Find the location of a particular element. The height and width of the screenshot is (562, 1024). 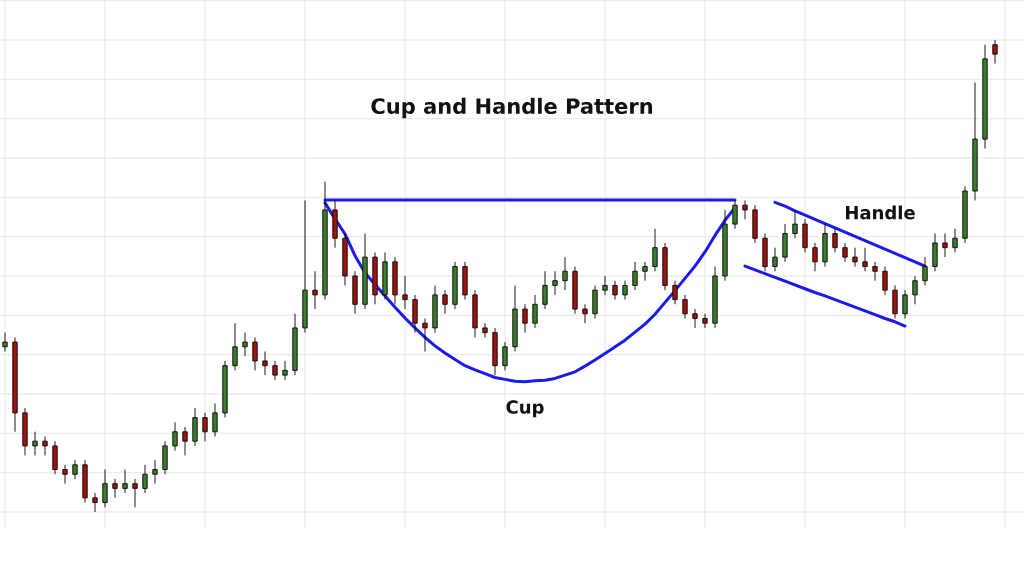

series-label: Handle is located at coordinates (880, 212).